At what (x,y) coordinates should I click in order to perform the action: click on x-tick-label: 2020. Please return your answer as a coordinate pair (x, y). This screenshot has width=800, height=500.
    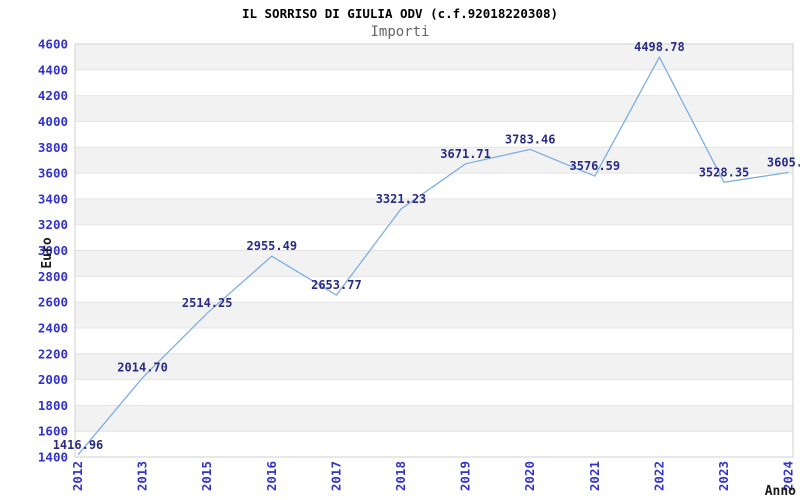
    Looking at the image, I should click on (529, 476).